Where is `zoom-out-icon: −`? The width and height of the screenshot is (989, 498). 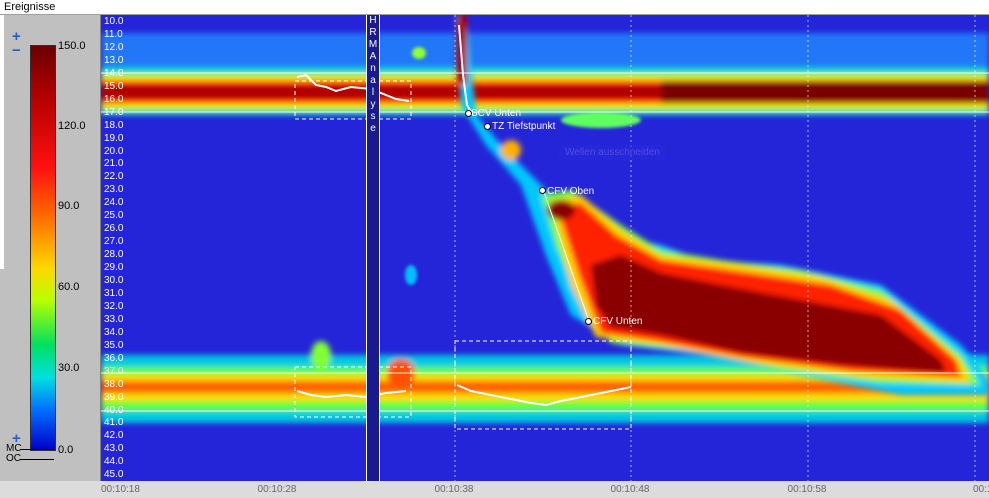 zoom-out-icon: − is located at coordinates (16, 50).